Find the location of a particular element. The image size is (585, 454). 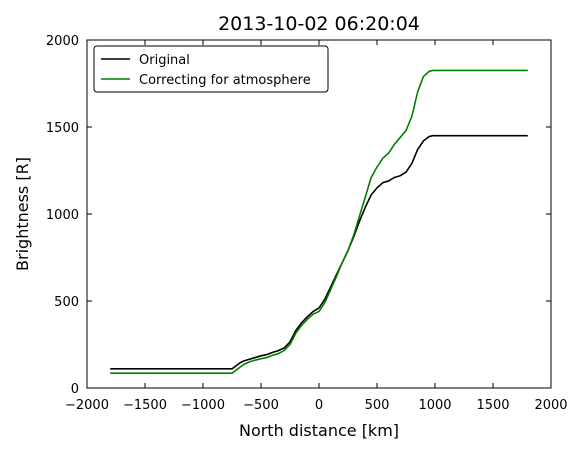

y-tick-label: 1000 is located at coordinates (62, 215).